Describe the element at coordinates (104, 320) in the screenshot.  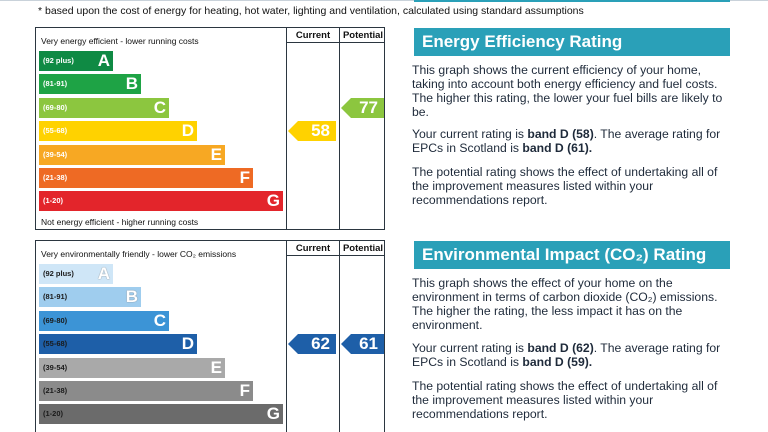
I see `ei-band-c: (69-80) C` at that location.